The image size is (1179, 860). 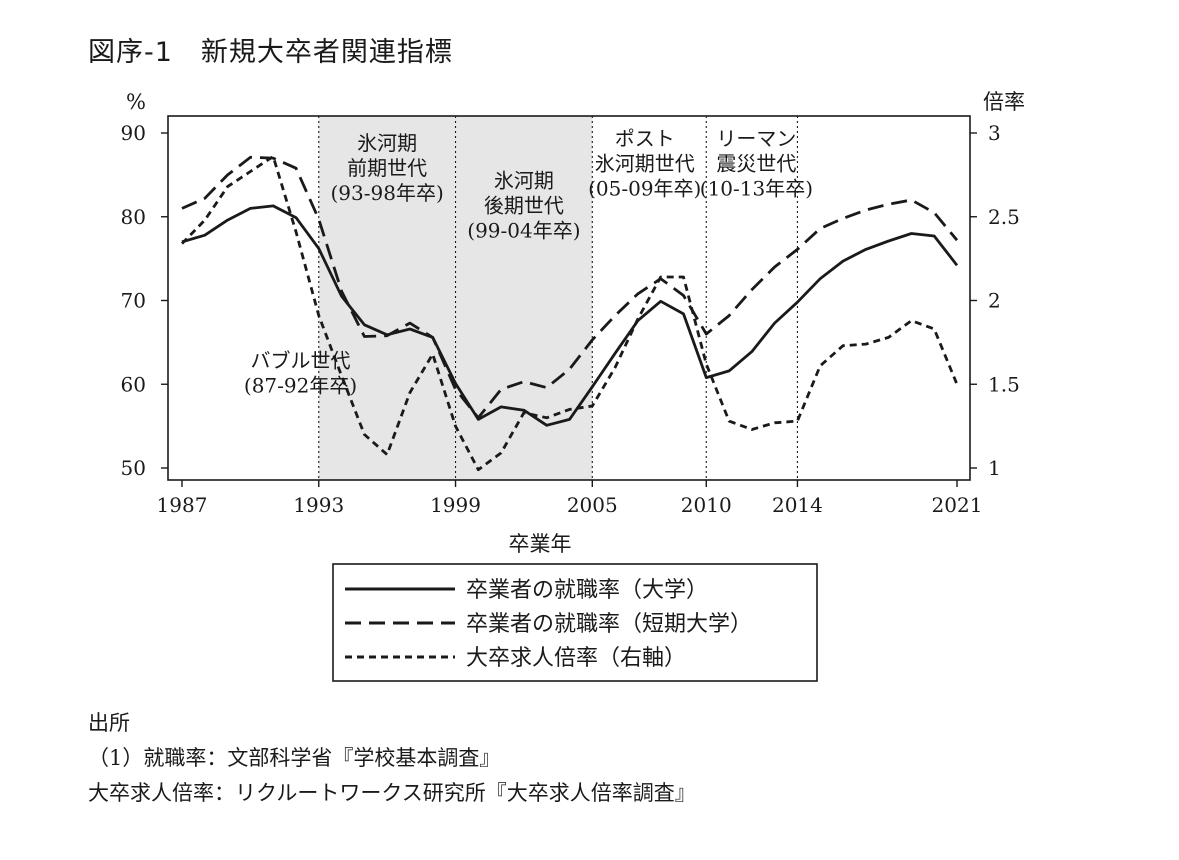 What do you see at coordinates (523, 205) in the screenshot?
I see `period-label-2: 氷河期後期世代(99-04年卒)` at bounding box center [523, 205].